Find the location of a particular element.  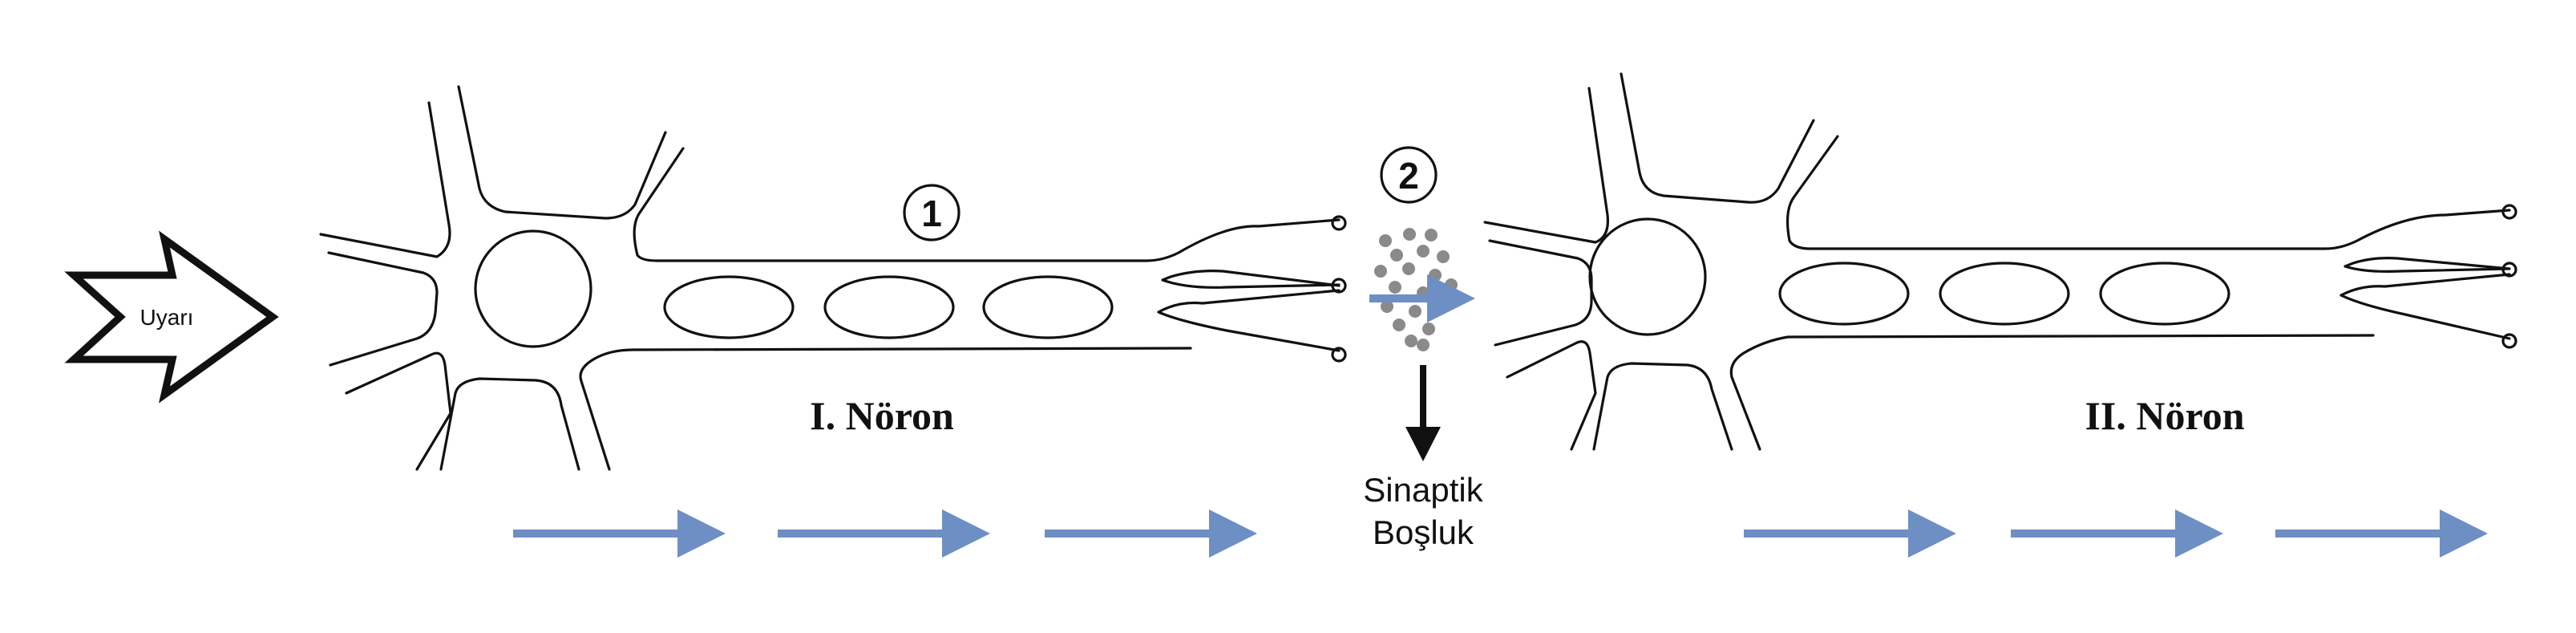

stimulus-label: Uyarı is located at coordinates (167, 317).